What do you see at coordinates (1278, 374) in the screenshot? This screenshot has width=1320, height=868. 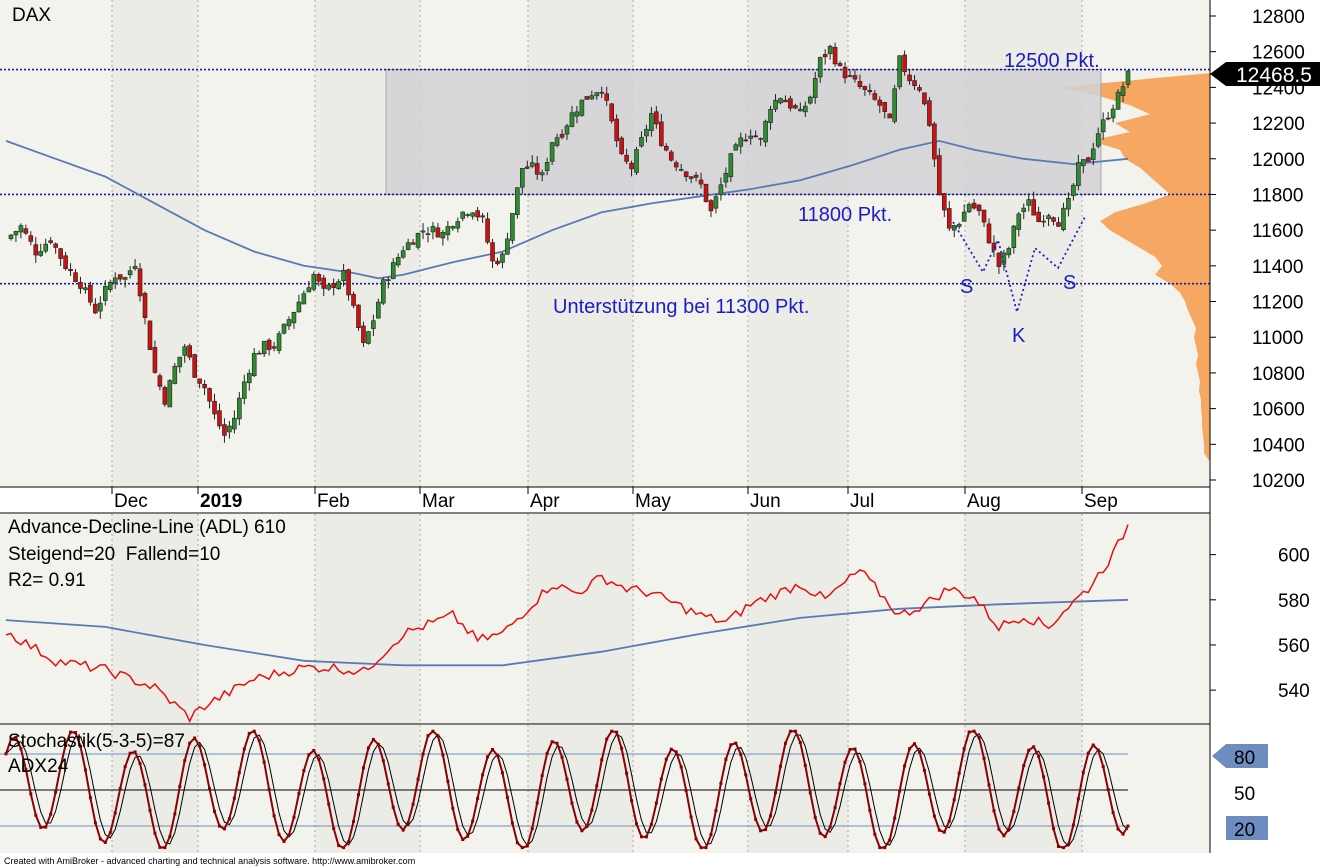 I see `price-ytick-label-10: 10800` at bounding box center [1278, 374].